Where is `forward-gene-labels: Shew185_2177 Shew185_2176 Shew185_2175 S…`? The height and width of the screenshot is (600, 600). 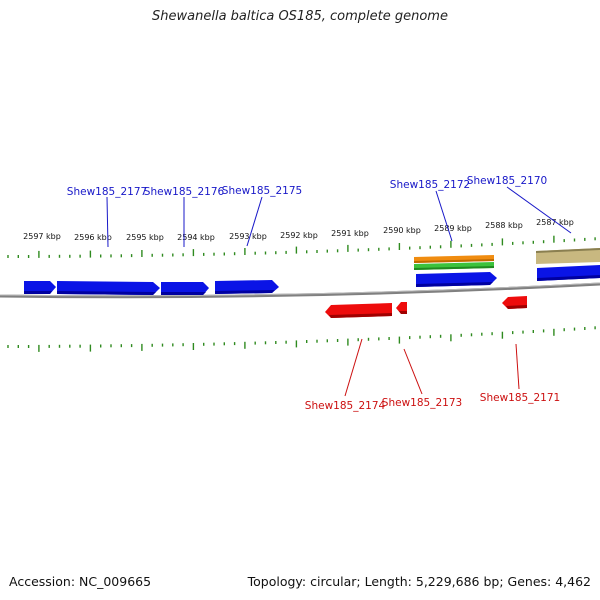 forward-gene-labels: Shew185_2177 Shew185_2176 Shew185_2175 S… is located at coordinates (307, 186).